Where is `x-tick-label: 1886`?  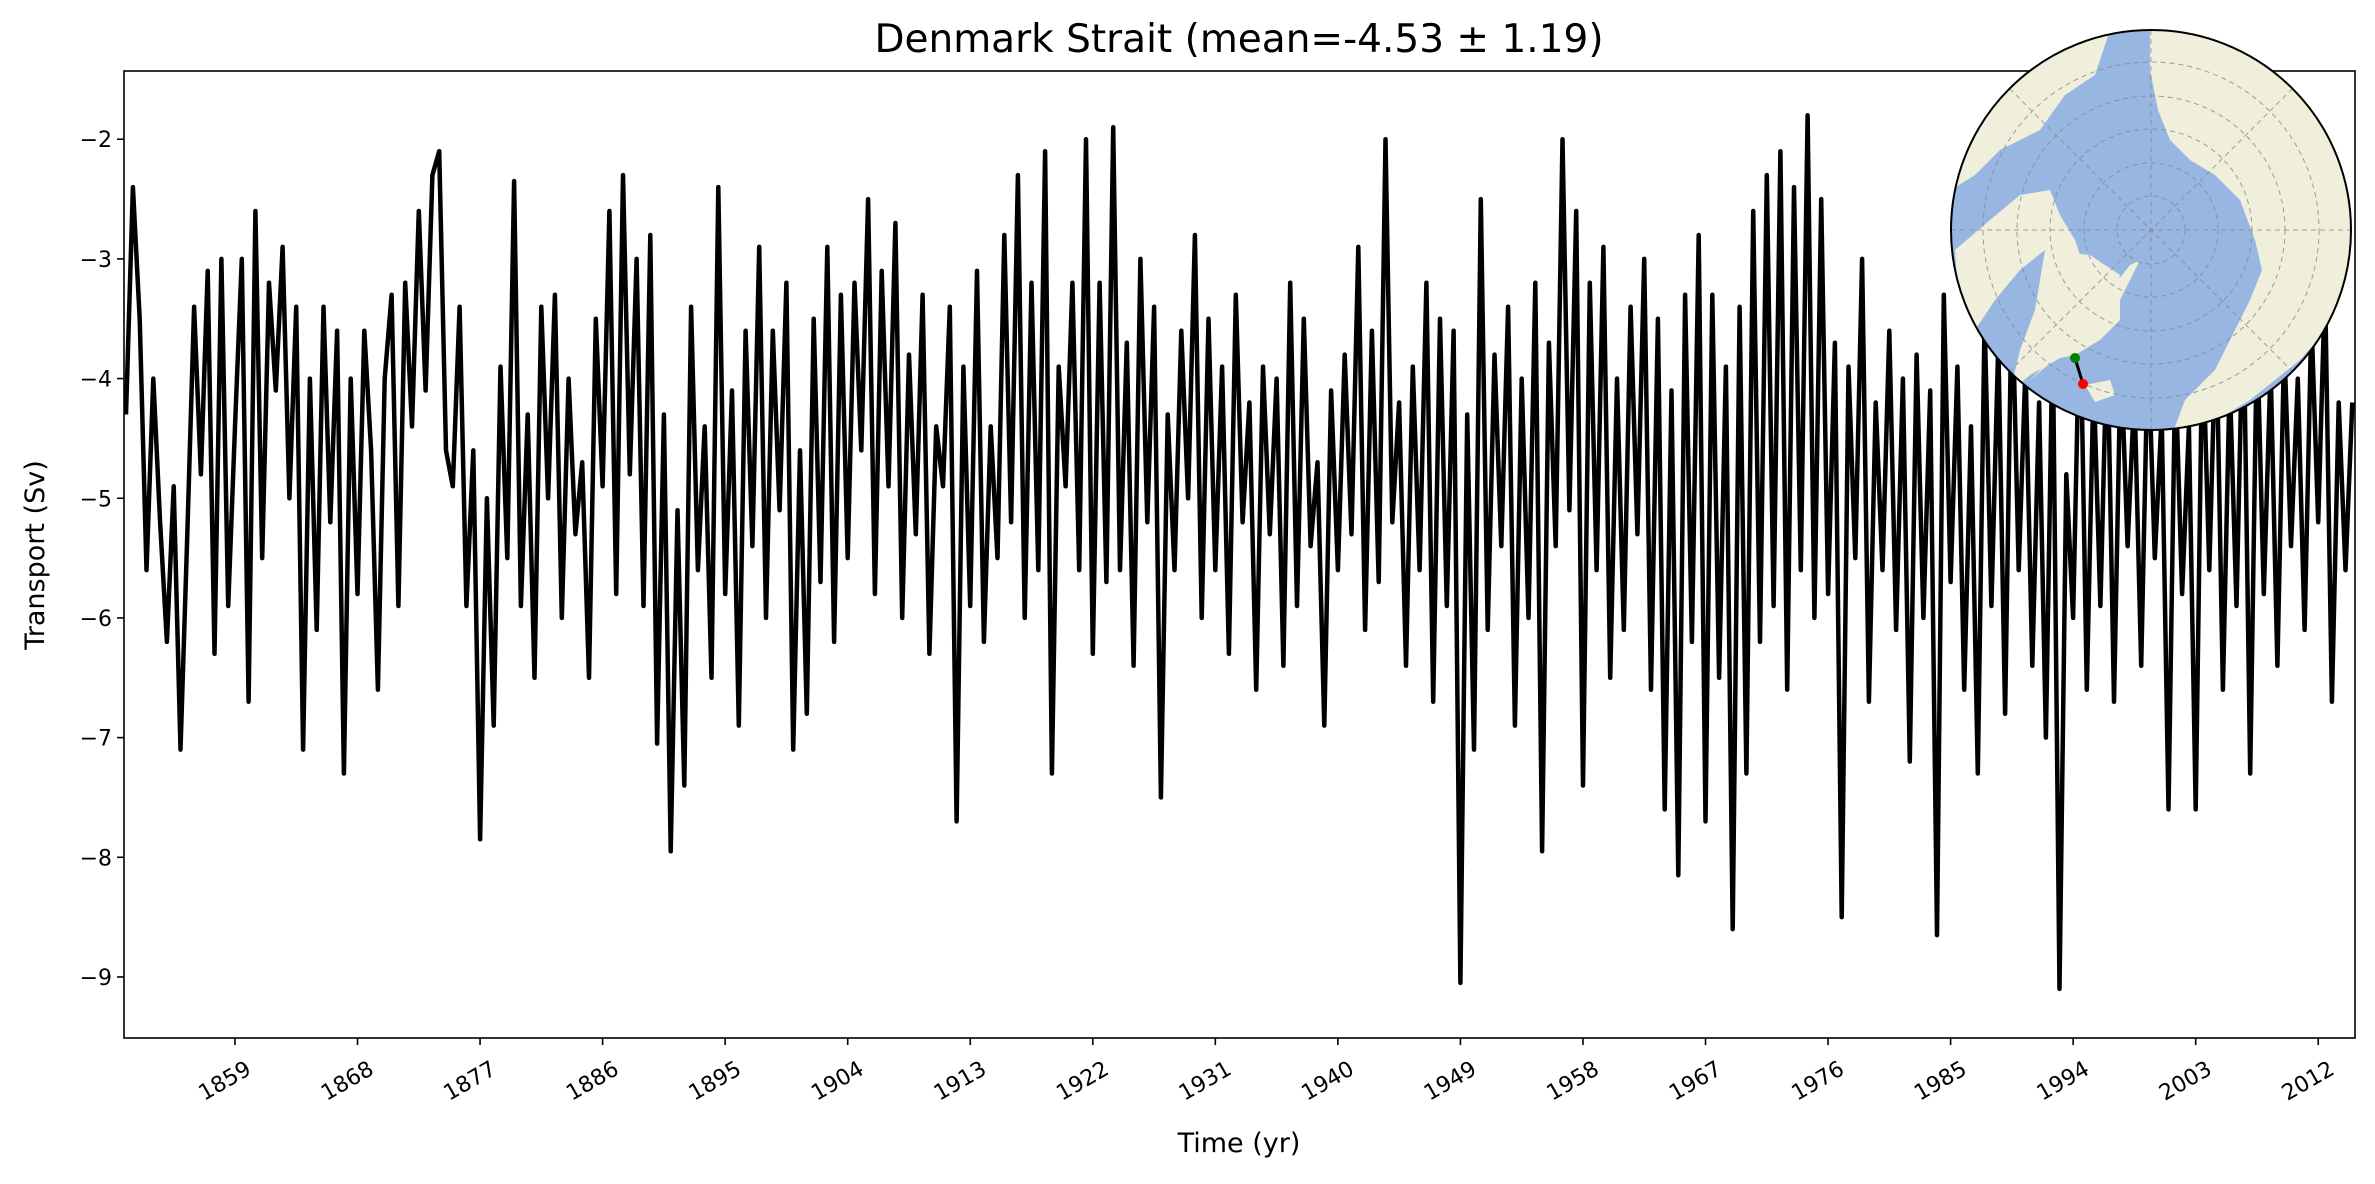
x-tick-label: 1886 is located at coordinates (592, 1082).